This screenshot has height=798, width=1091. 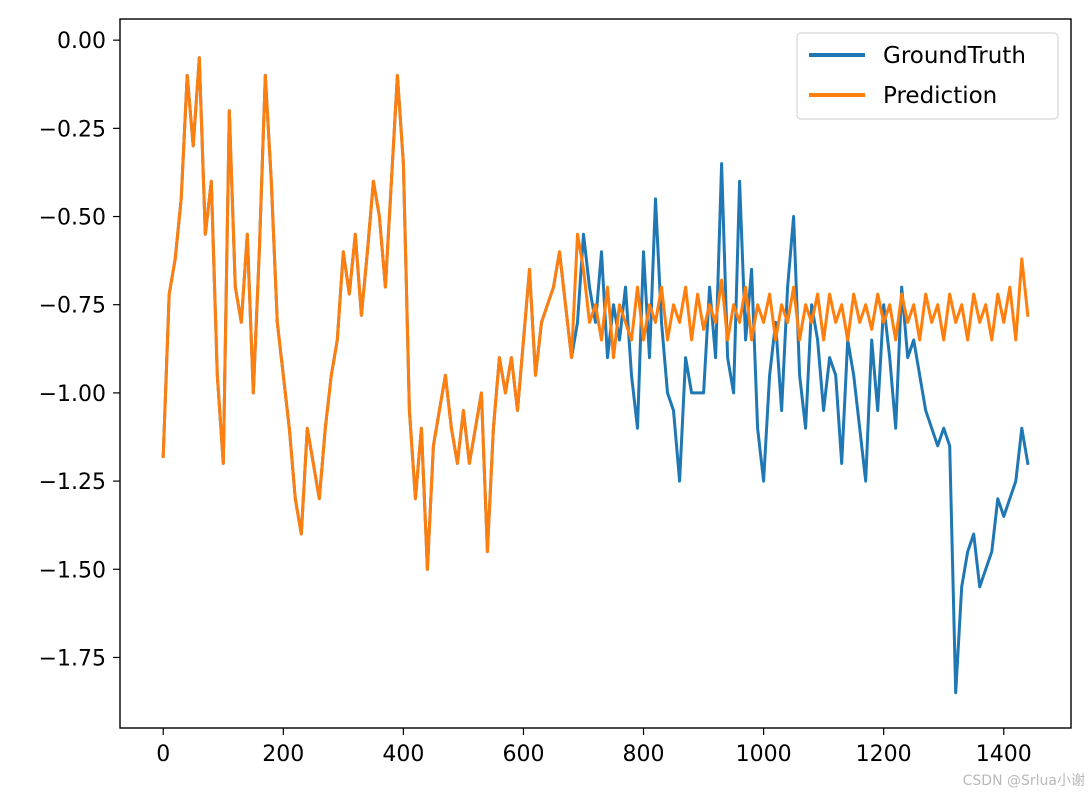 What do you see at coordinates (72, 129) in the screenshot?
I see `y-tick-label: −0.25` at bounding box center [72, 129].